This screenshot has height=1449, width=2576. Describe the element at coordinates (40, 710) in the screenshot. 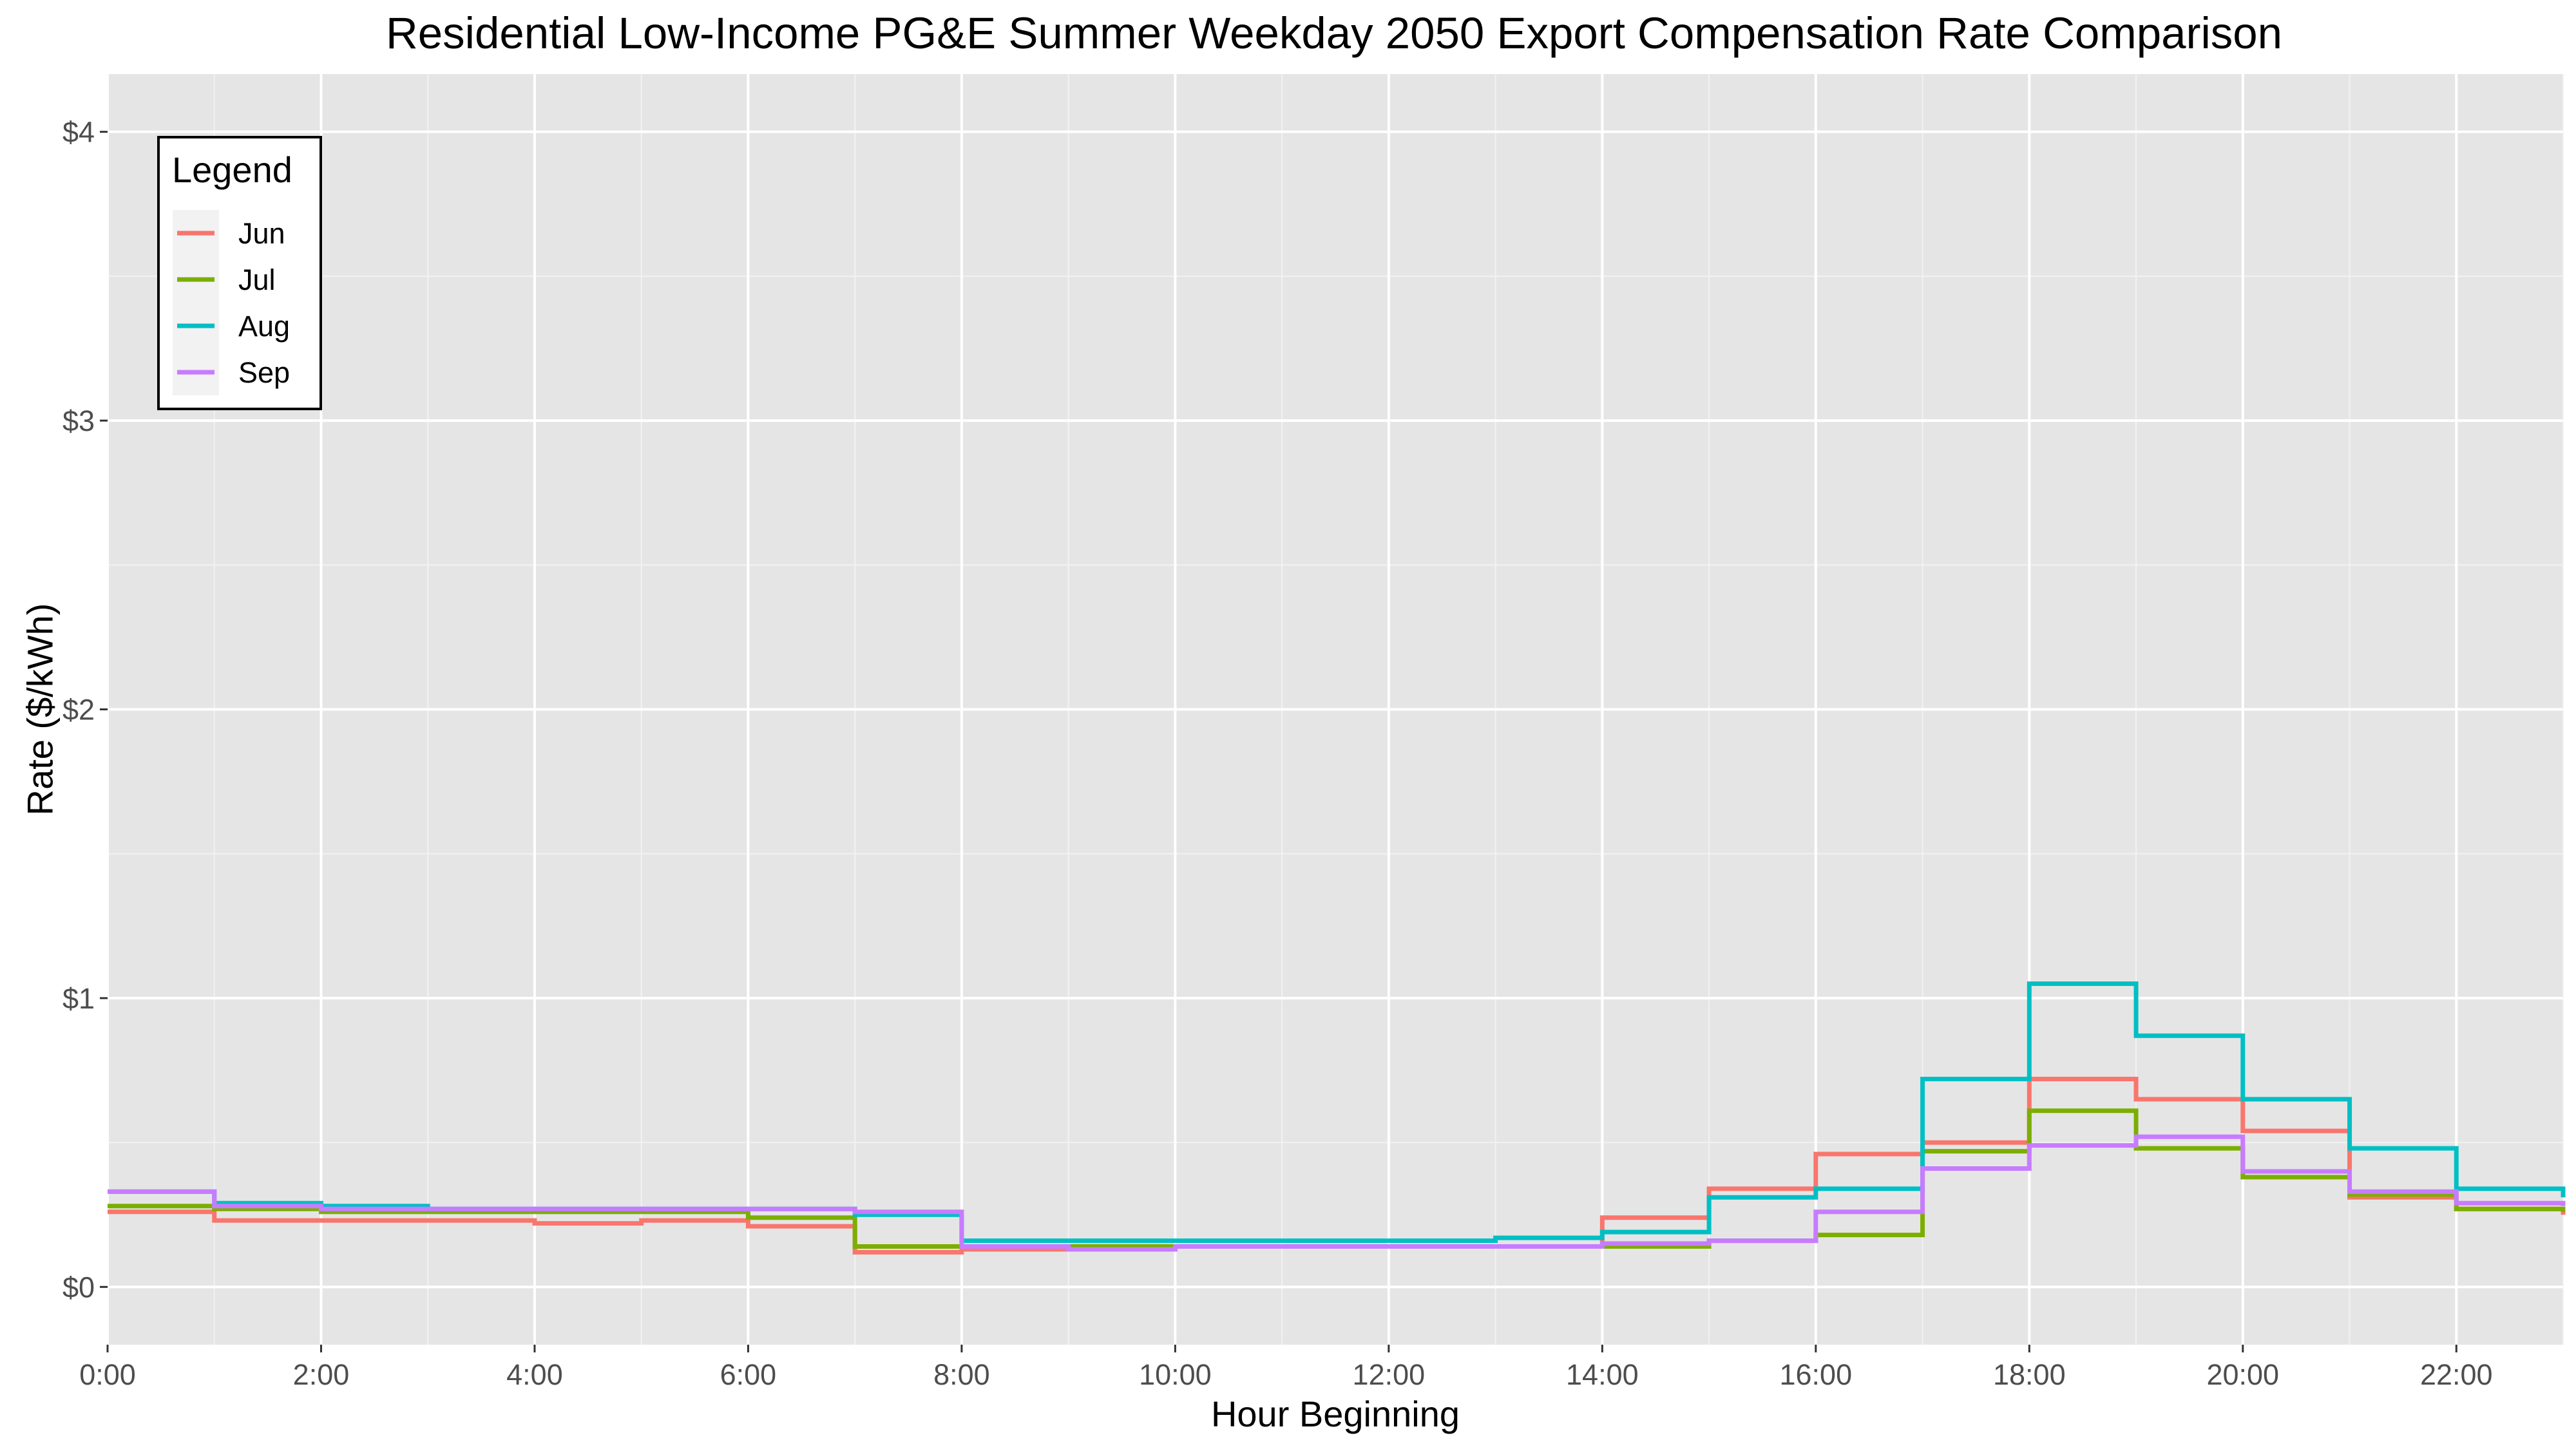

I see `y-axis-title: Rate ($/kWh)` at that location.